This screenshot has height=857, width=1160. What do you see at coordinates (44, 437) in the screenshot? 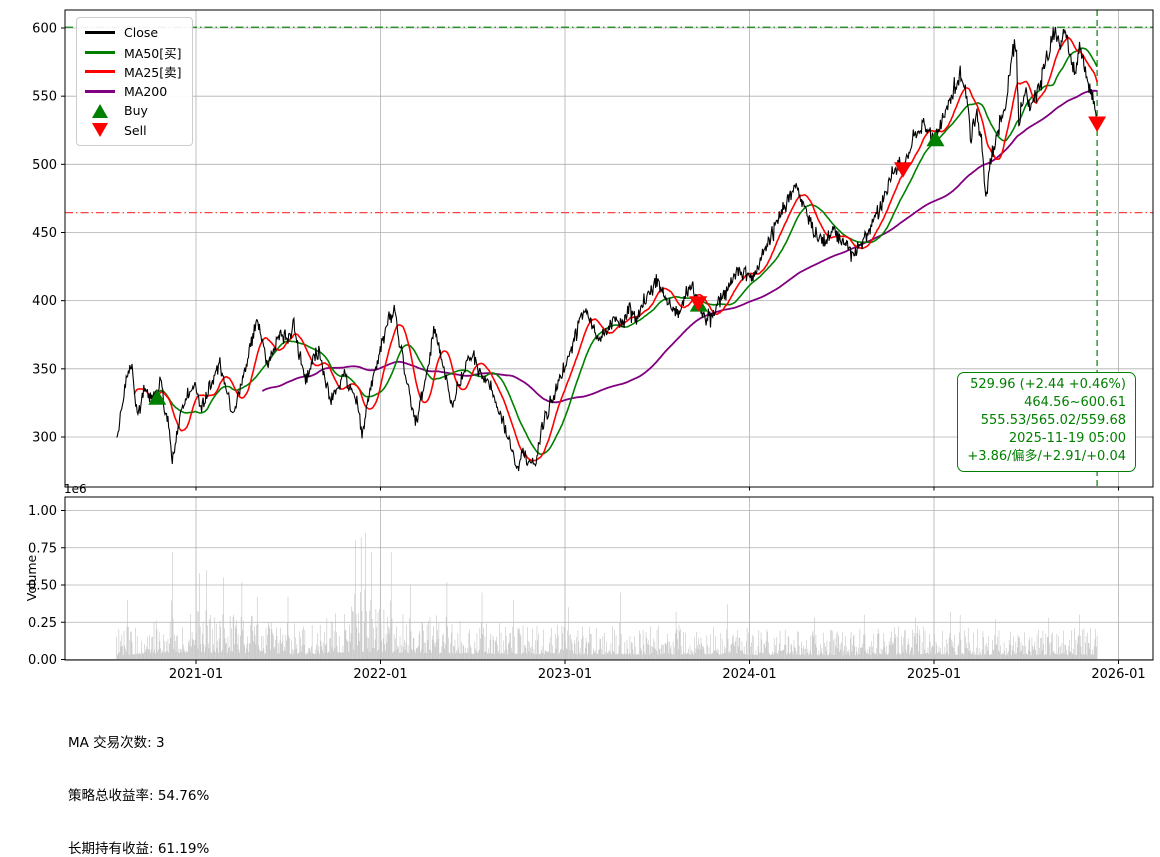
I see `y-tick-label: 300` at bounding box center [44, 437].